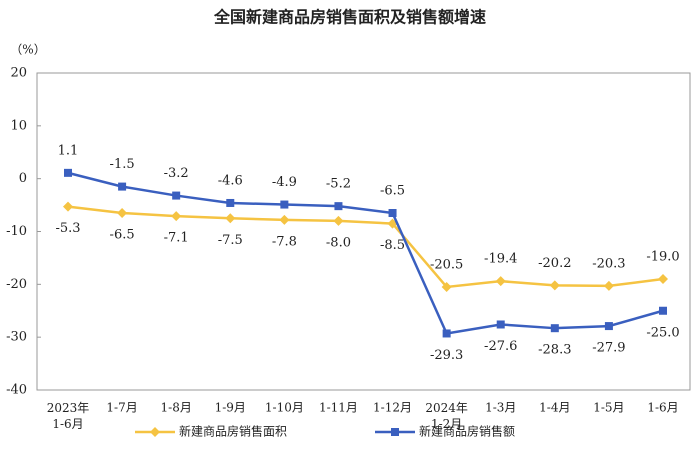 The width and height of the screenshot is (700, 473). Describe the element at coordinates (554, 350) in the screenshot. I see `data-label: -28.3` at that location.